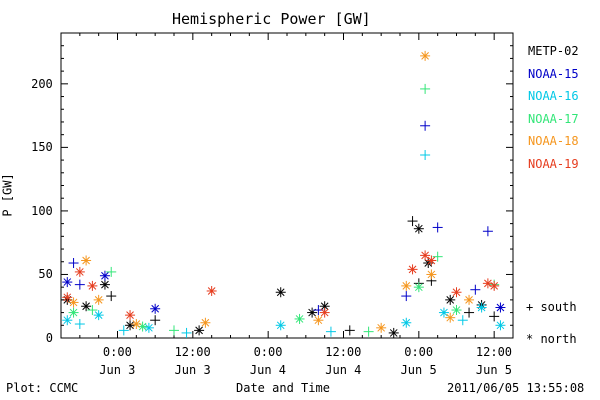  Describe the element at coordinates (42, 83) in the screenshot. I see `y-tick-label: 200` at that location.